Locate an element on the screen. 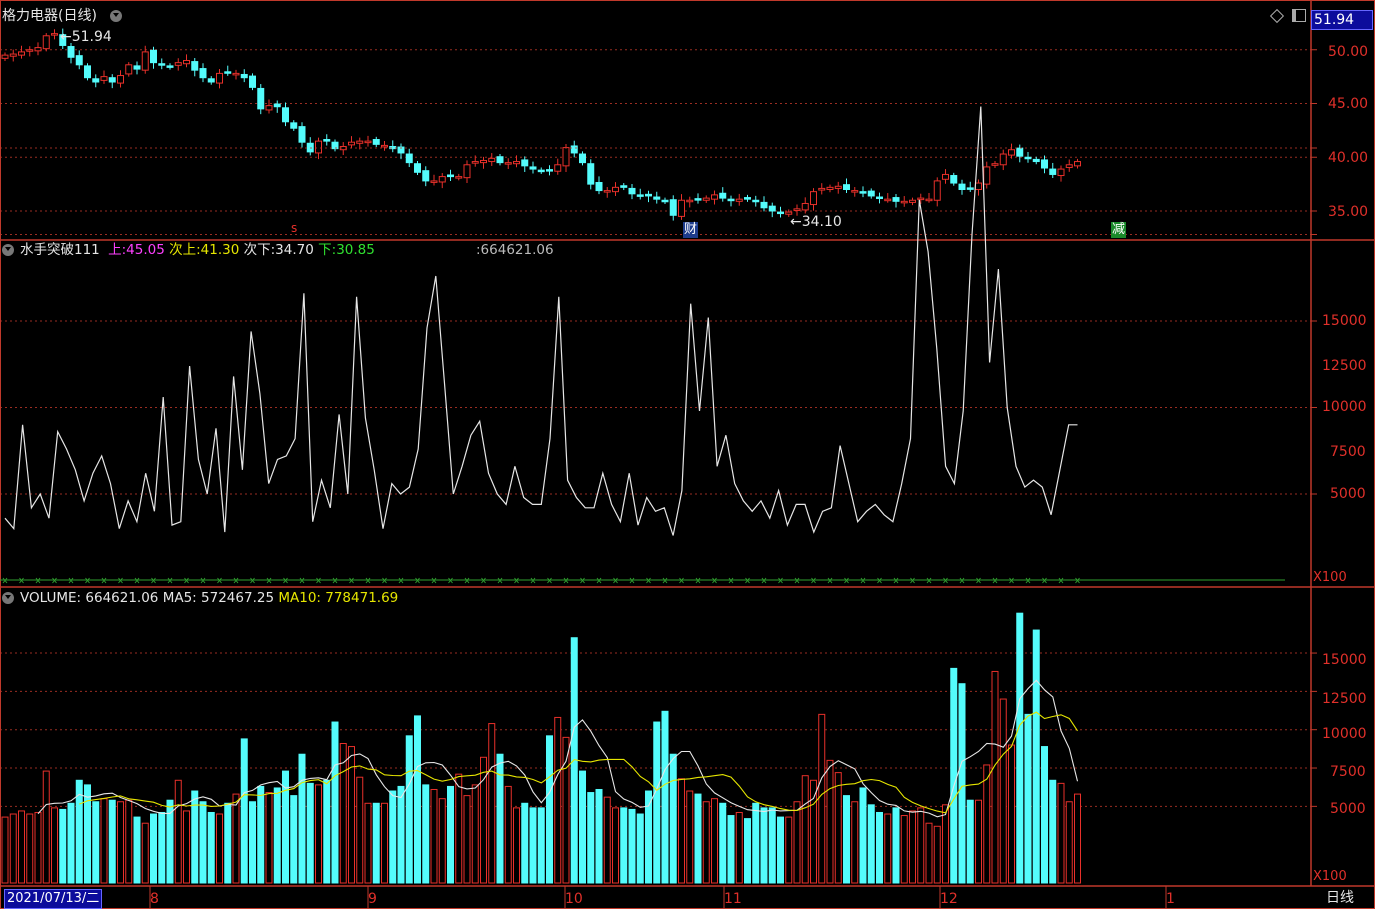 This screenshot has width=1375, height=909. max-price-annotation: ←51.94 is located at coordinates (86, 37).